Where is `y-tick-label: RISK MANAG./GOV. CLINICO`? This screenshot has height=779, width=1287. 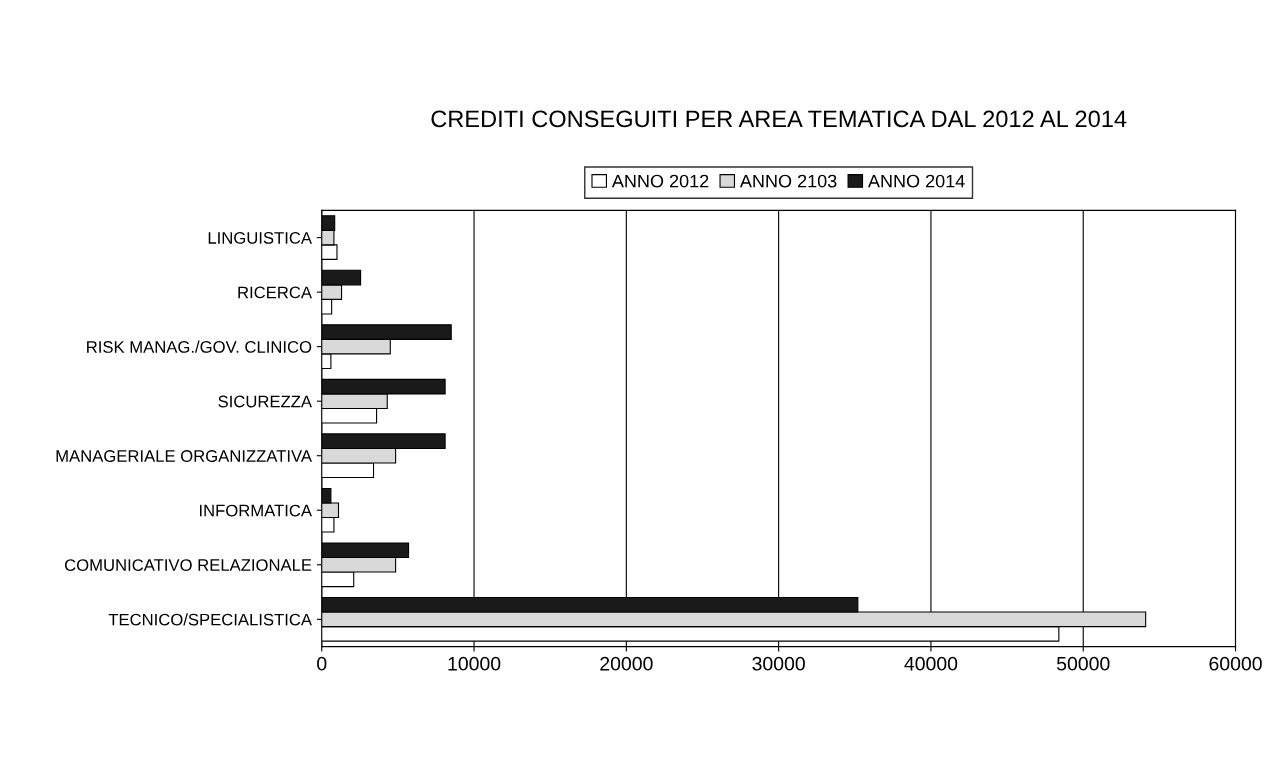 y-tick-label: RISK MANAG./GOV. CLINICO is located at coordinates (199, 346).